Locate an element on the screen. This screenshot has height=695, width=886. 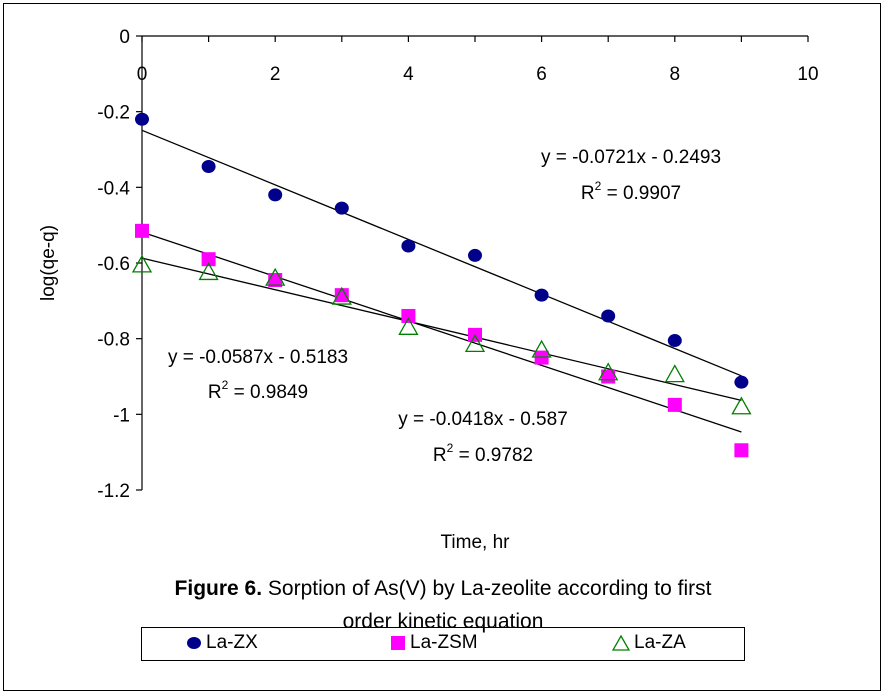
y-tick-label: -1 is located at coordinates (121, 415).